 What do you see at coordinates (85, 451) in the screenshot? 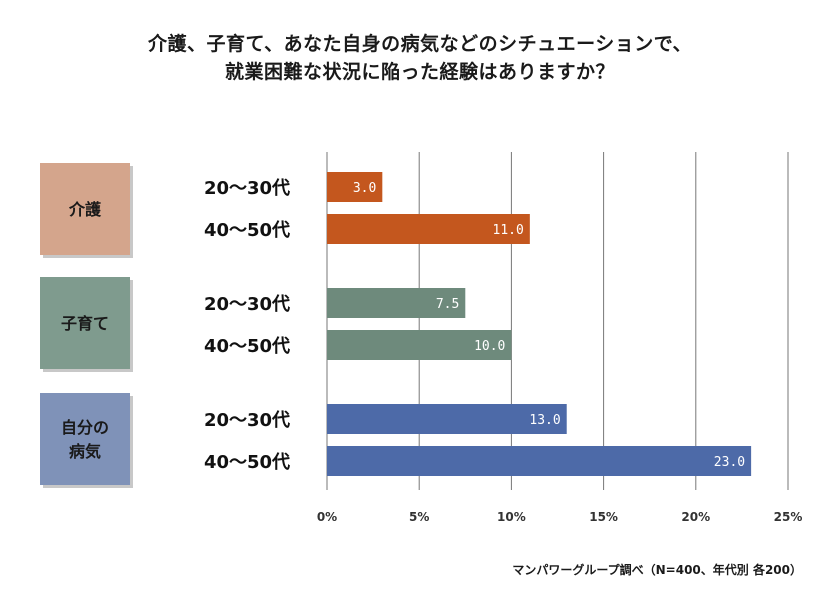
I see `group-label: 病気` at bounding box center [85, 451].